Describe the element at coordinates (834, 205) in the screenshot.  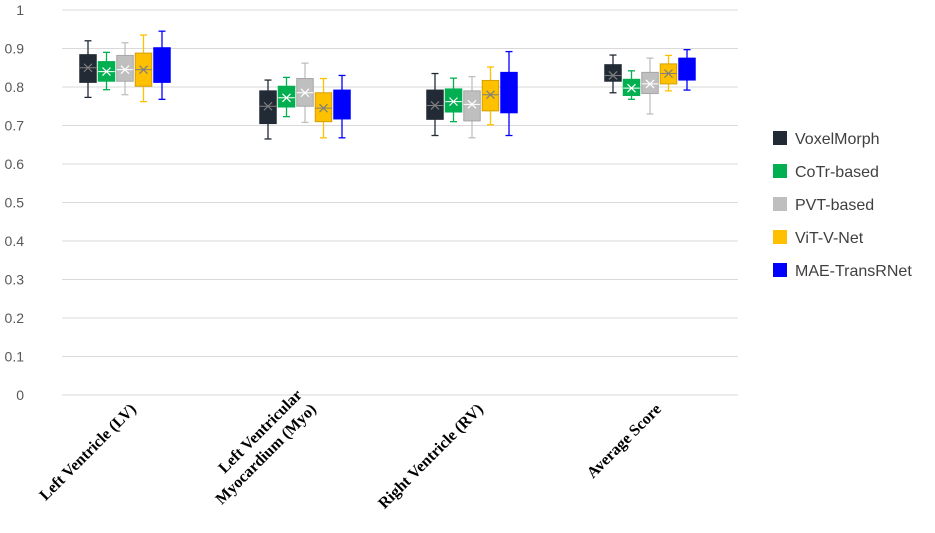
I see `legend-label: PVT-based` at that location.